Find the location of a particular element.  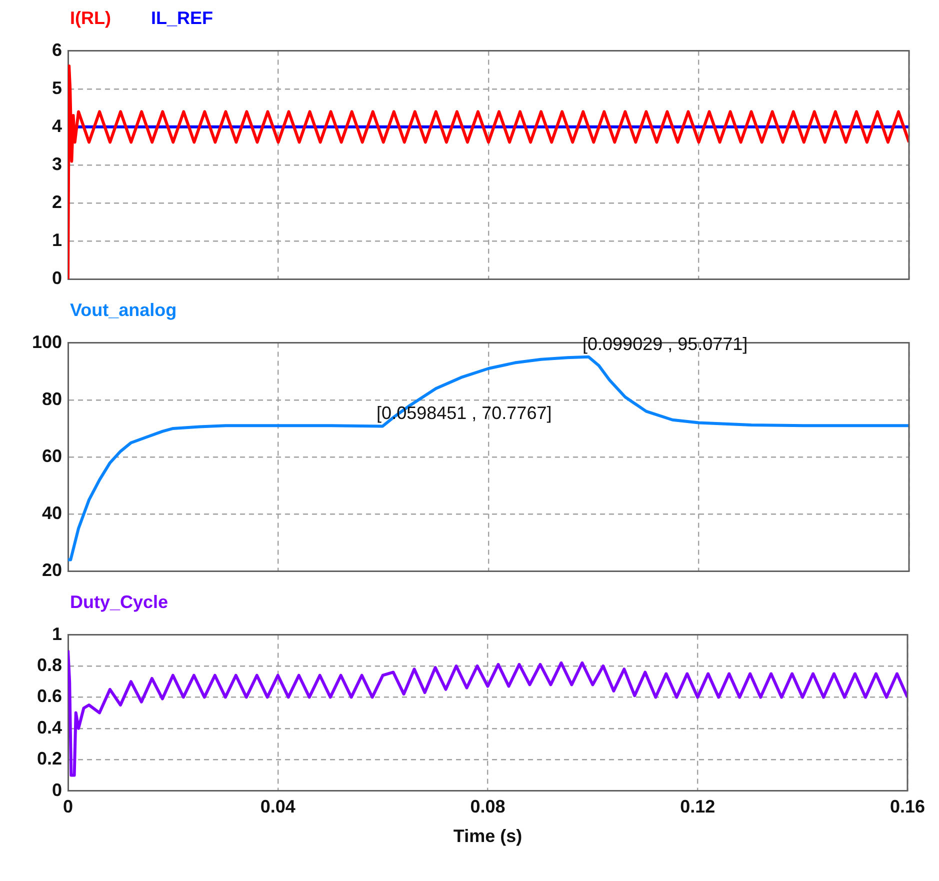

x-tick-label: 0.04 is located at coordinates (278, 806).